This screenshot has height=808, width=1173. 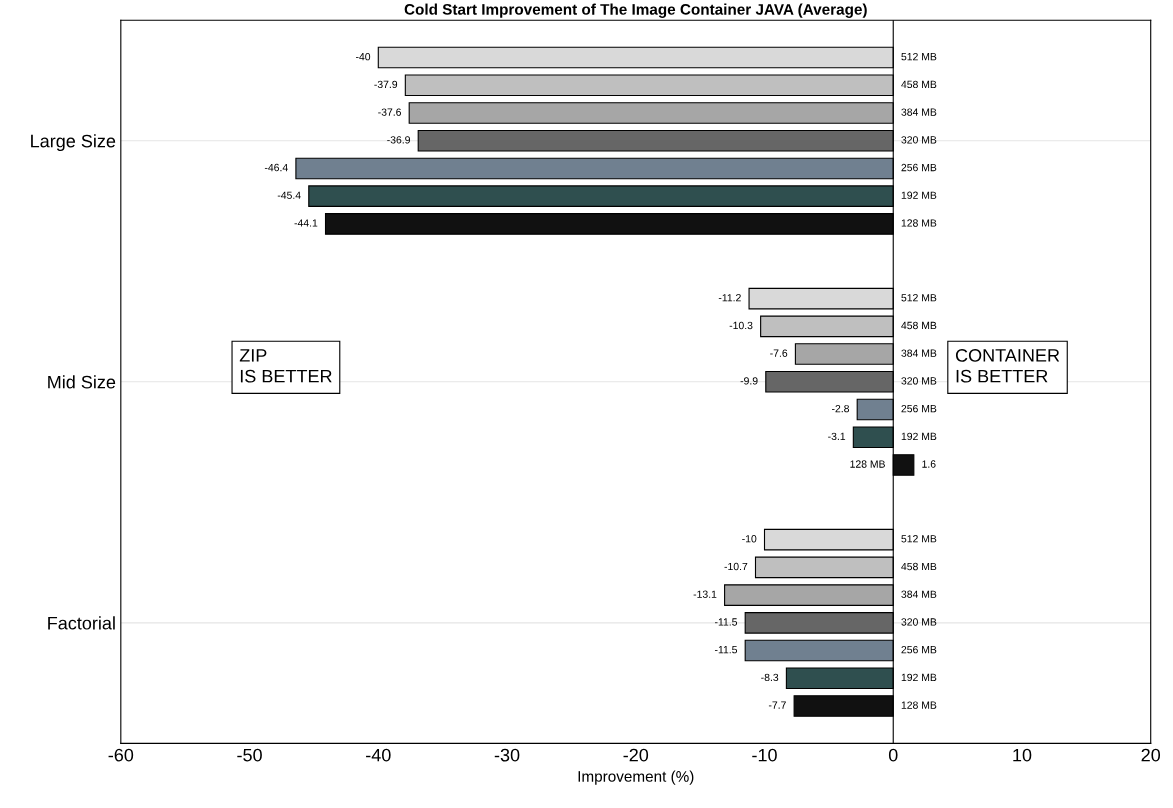 What do you see at coordinates (919, 56) in the screenshot?
I see `series-label: 512 MB` at bounding box center [919, 56].